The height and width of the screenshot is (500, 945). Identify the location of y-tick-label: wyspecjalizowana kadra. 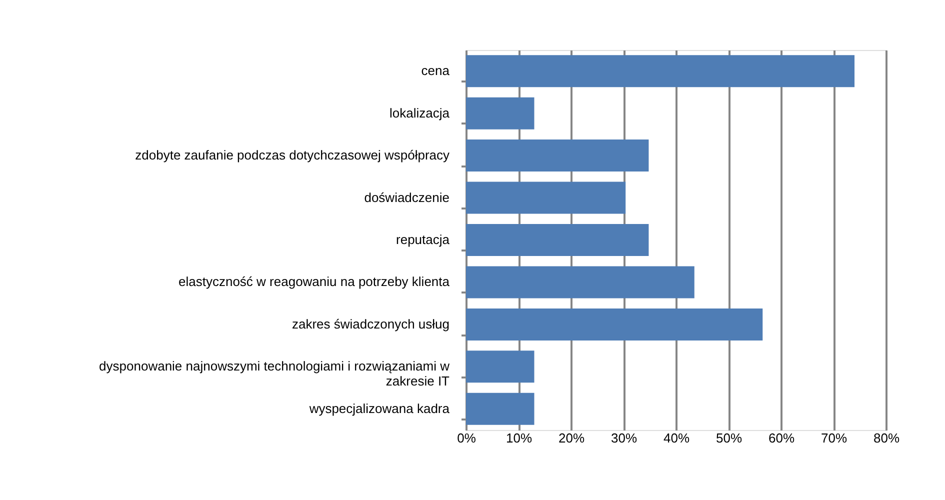
(379, 408).